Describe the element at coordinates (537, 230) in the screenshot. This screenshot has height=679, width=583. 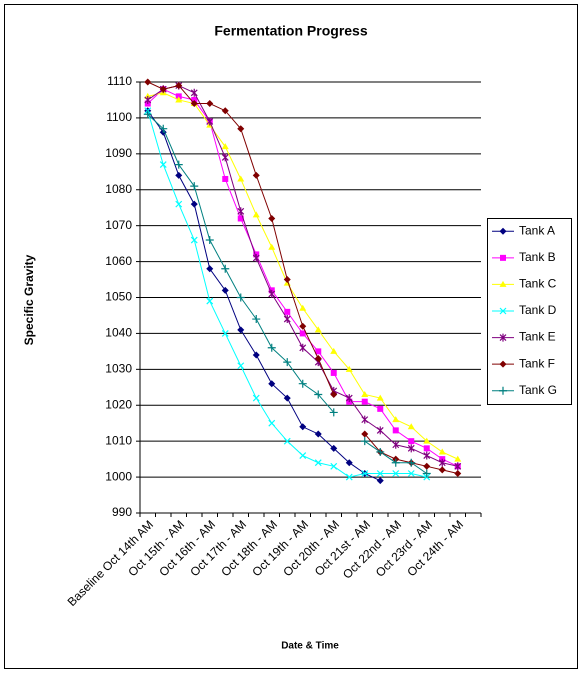
I see `legend-label: Tank A` at that location.